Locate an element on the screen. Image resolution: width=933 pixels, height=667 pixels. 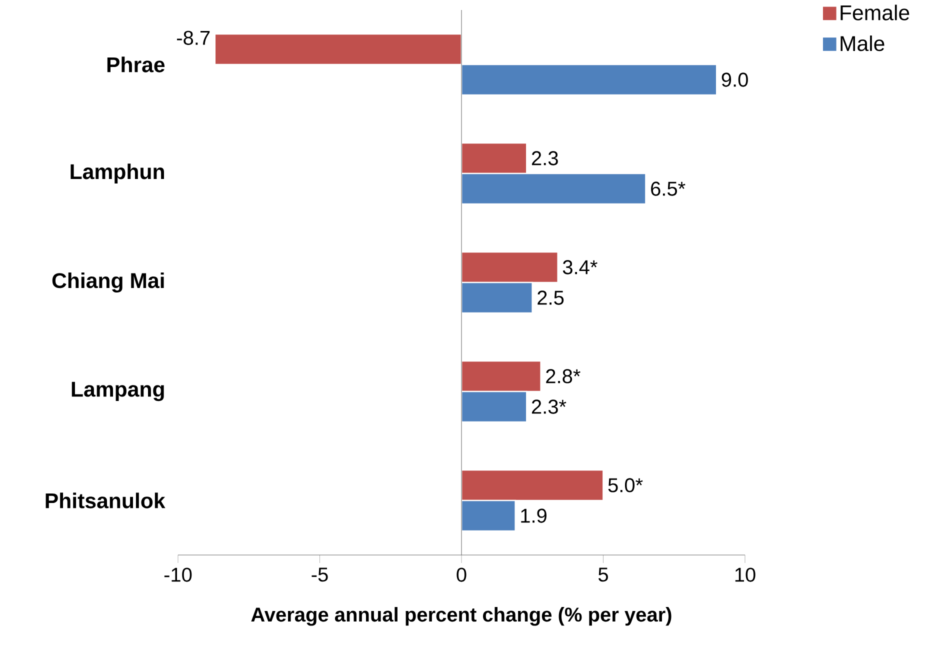
legend-label: Female is located at coordinates (875, 12).